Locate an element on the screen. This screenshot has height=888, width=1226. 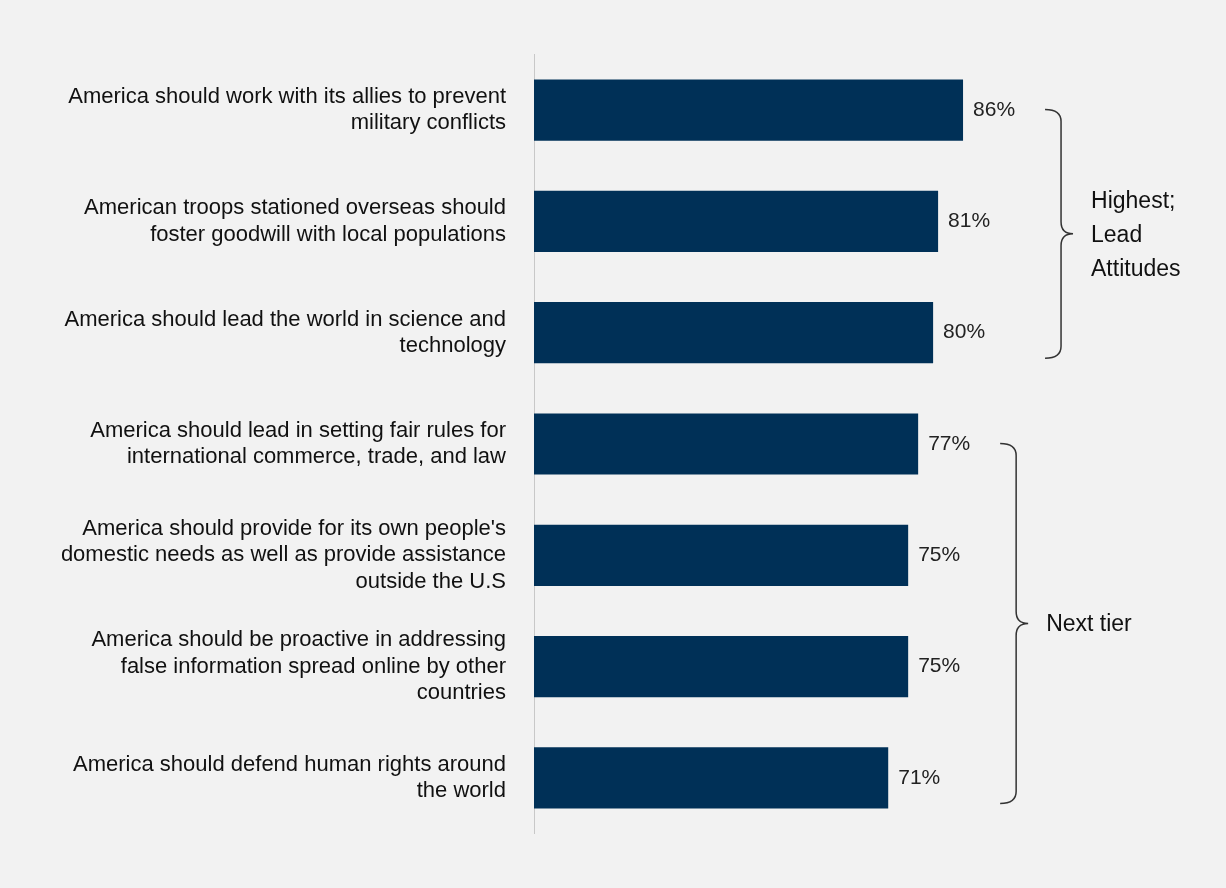
data-label: 71% is located at coordinates (919, 776).